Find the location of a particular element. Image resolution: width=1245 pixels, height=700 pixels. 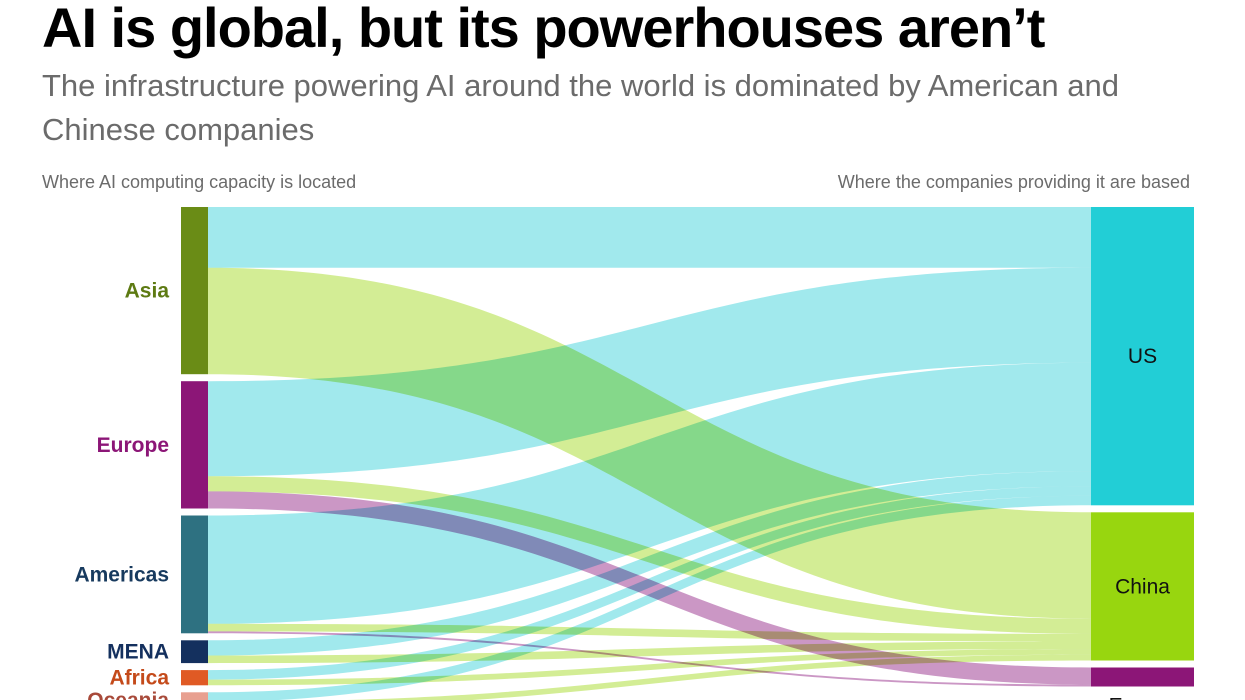

flow-africa-to-china is located at coordinates (649, 667).